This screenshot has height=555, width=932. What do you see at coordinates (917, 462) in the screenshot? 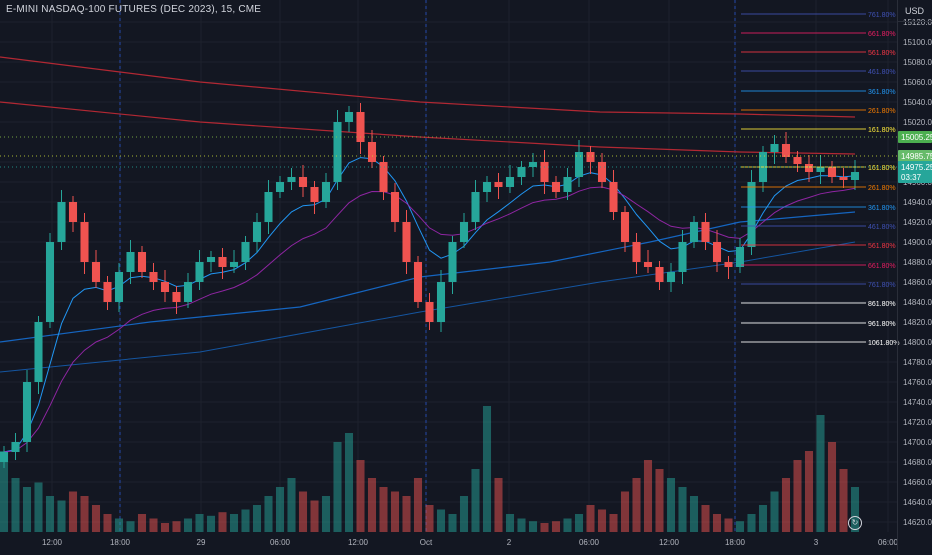
I see `y-tick-label: 14680.00` at bounding box center [917, 462].